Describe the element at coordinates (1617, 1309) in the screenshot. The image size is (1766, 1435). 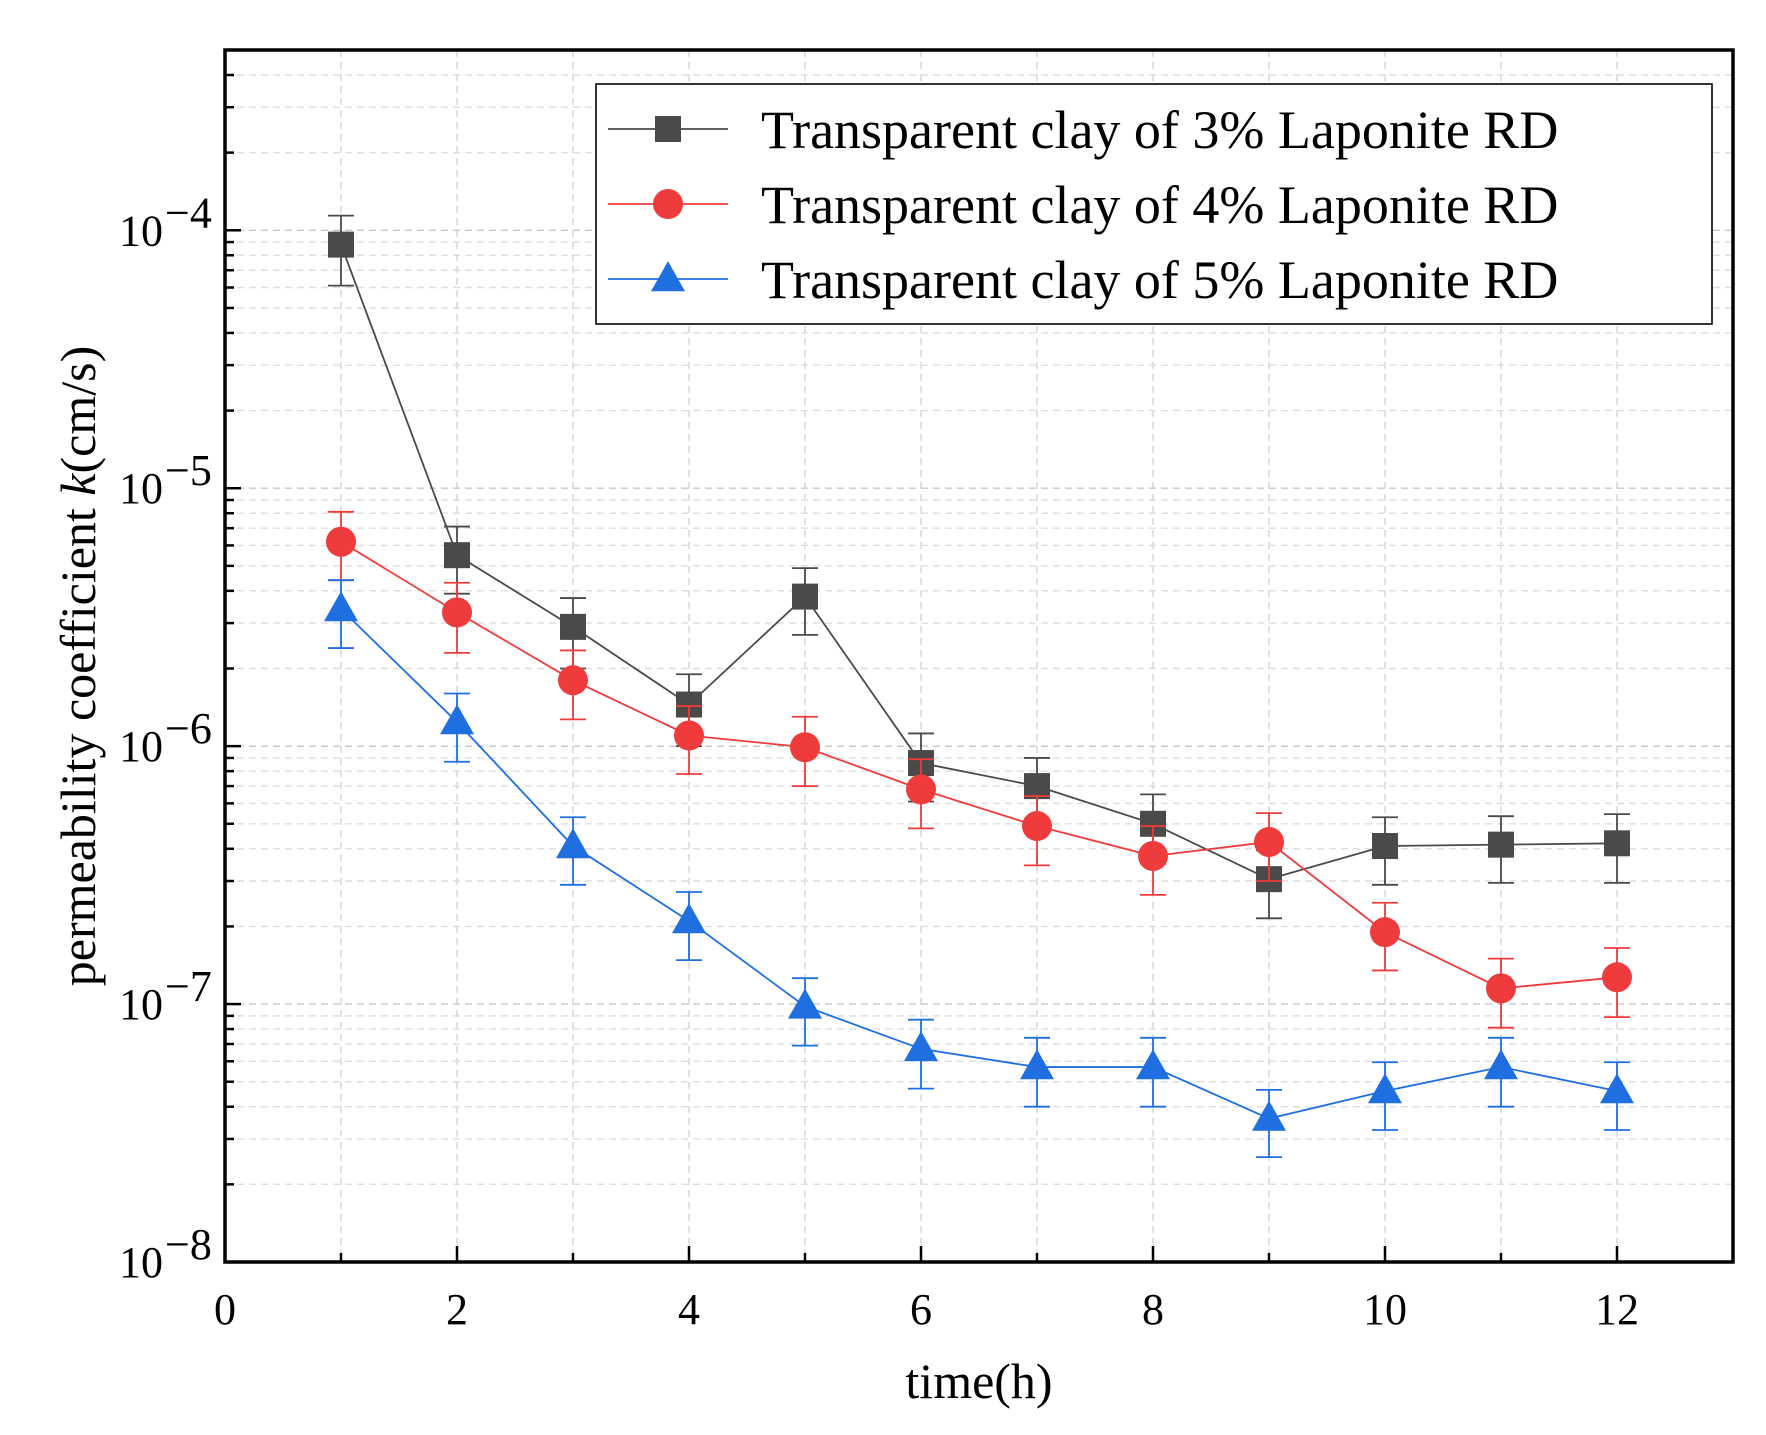
I see `x-tick-label: 12` at that location.